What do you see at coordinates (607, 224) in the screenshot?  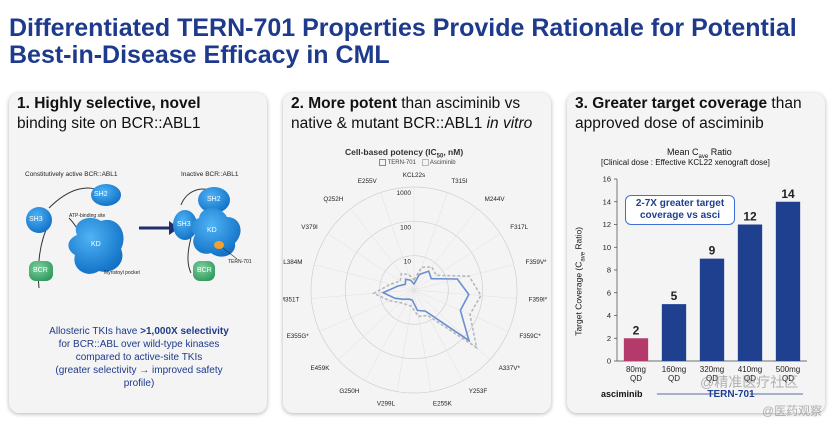 I see `y-tick-label: 12` at bounding box center [607, 224].